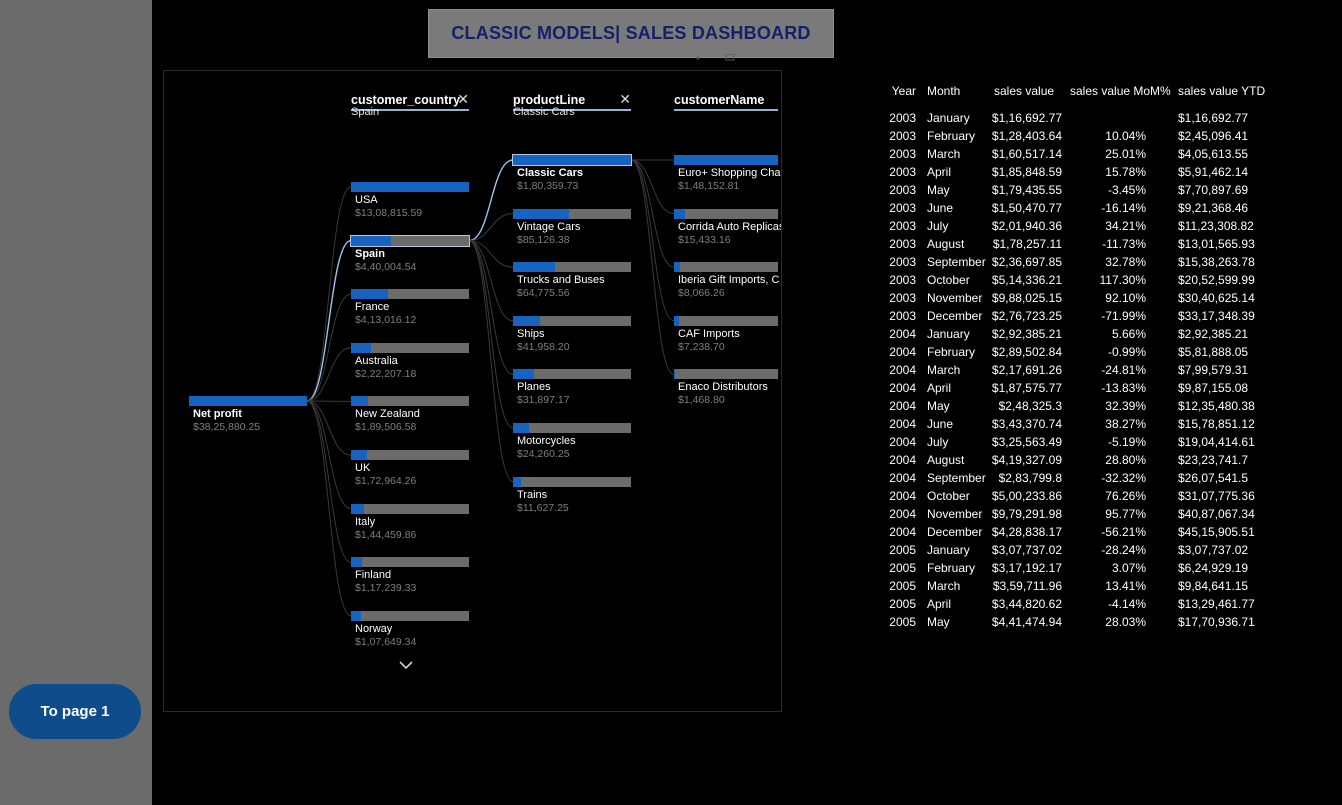 This screenshot has width=1342, height=805. What do you see at coordinates (1124, 244) in the screenshot?
I see `cell-sales-mom: -11.73%` at bounding box center [1124, 244].